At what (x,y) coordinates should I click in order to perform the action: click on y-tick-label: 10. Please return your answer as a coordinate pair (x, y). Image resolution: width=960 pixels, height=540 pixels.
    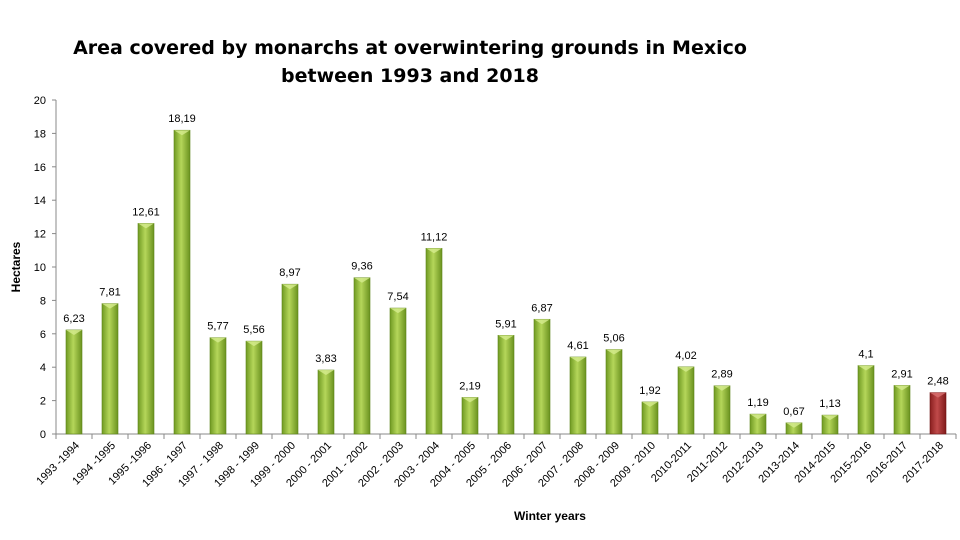
    Looking at the image, I should click on (40, 268).